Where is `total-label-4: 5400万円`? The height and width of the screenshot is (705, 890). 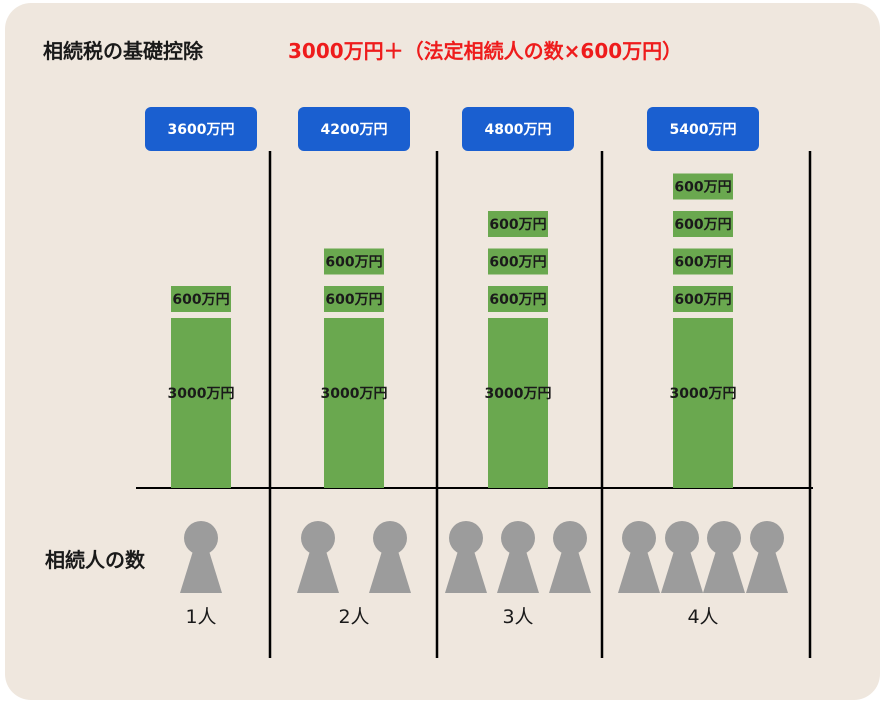 total-label-4: 5400万円 is located at coordinates (703, 130).